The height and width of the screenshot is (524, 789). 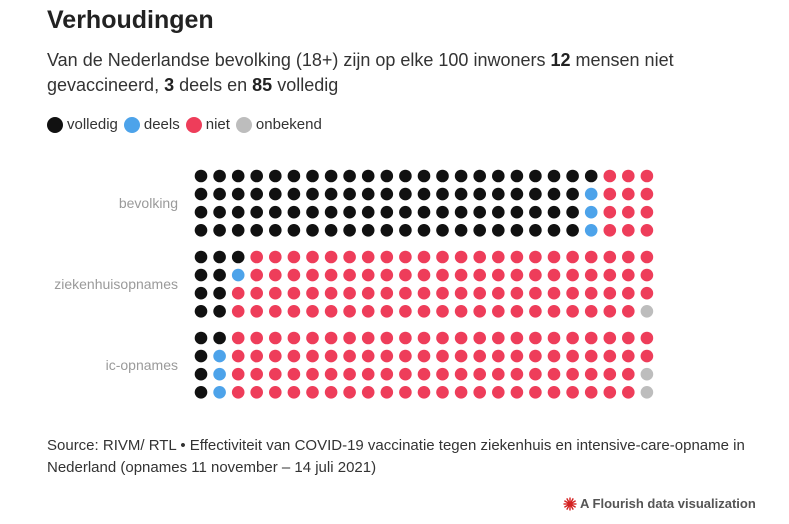 What do you see at coordinates (207, 124) in the screenshot?
I see `legend-item-niet: niet` at bounding box center [207, 124].